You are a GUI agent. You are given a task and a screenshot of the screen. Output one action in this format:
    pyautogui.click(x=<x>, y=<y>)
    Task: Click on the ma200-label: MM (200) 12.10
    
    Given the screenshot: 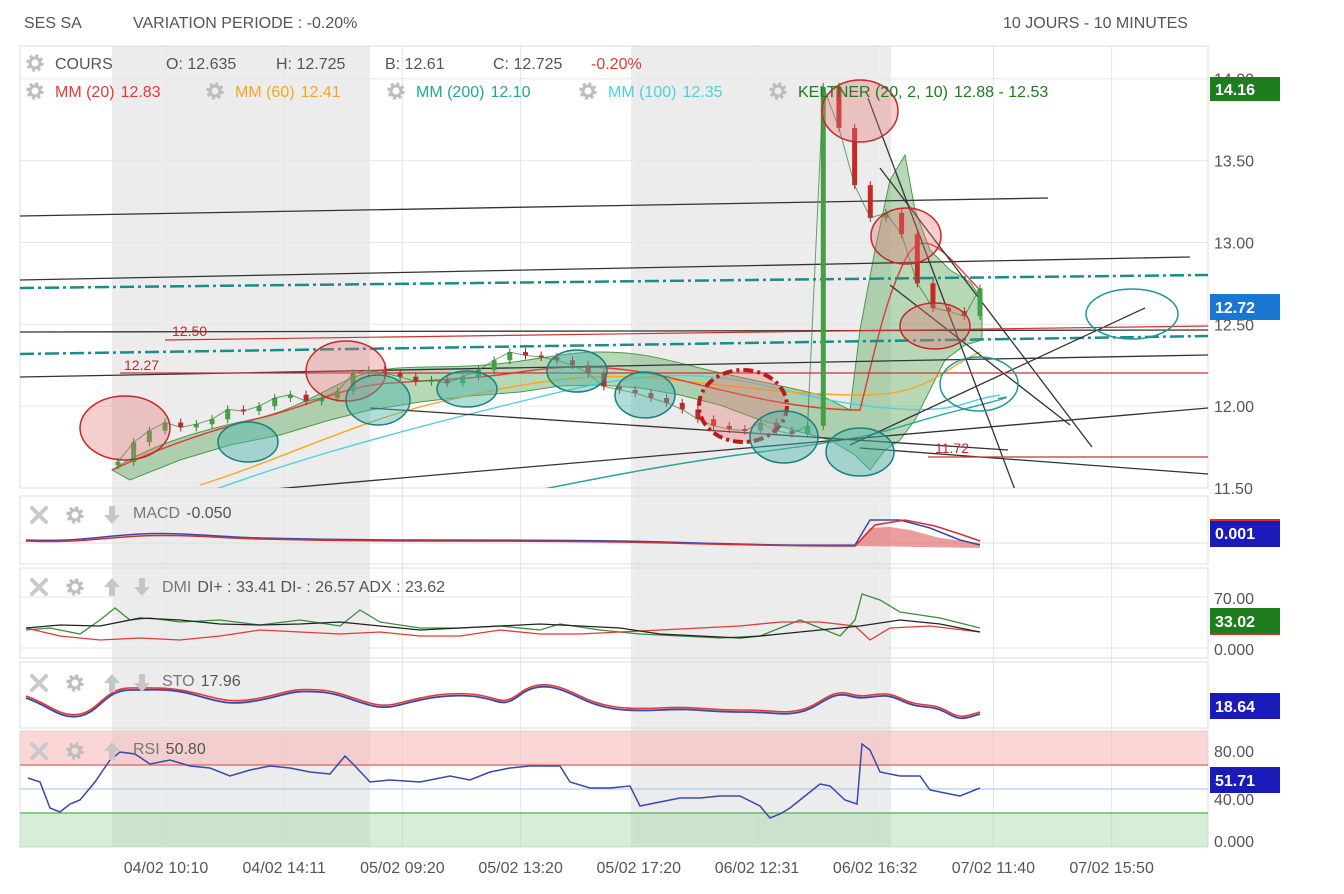 What is the action you would take?
    pyautogui.click(x=473, y=92)
    